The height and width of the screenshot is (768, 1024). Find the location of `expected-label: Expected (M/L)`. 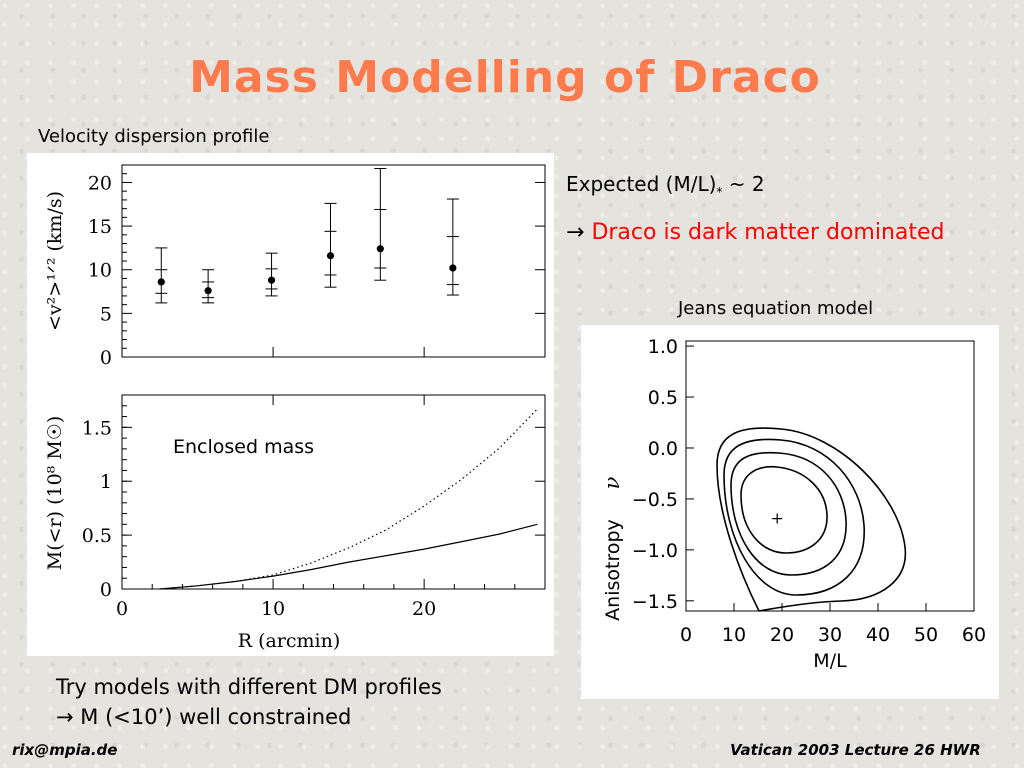

expected-label: Expected (M/L) is located at coordinates (641, 184).